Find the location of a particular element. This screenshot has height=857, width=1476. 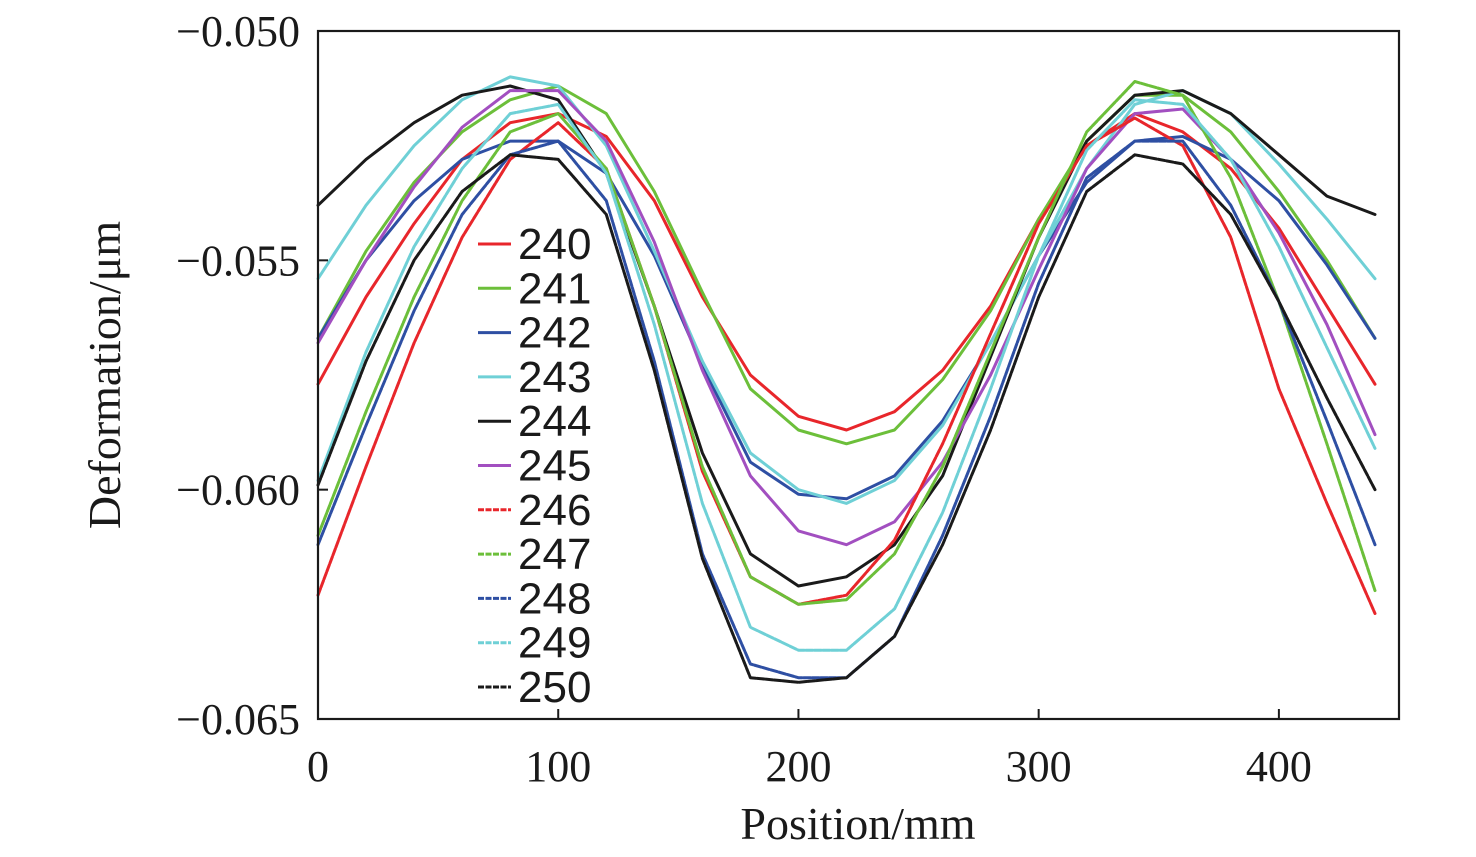

legend-label-242: 242 is located at coordinates (554, 333).